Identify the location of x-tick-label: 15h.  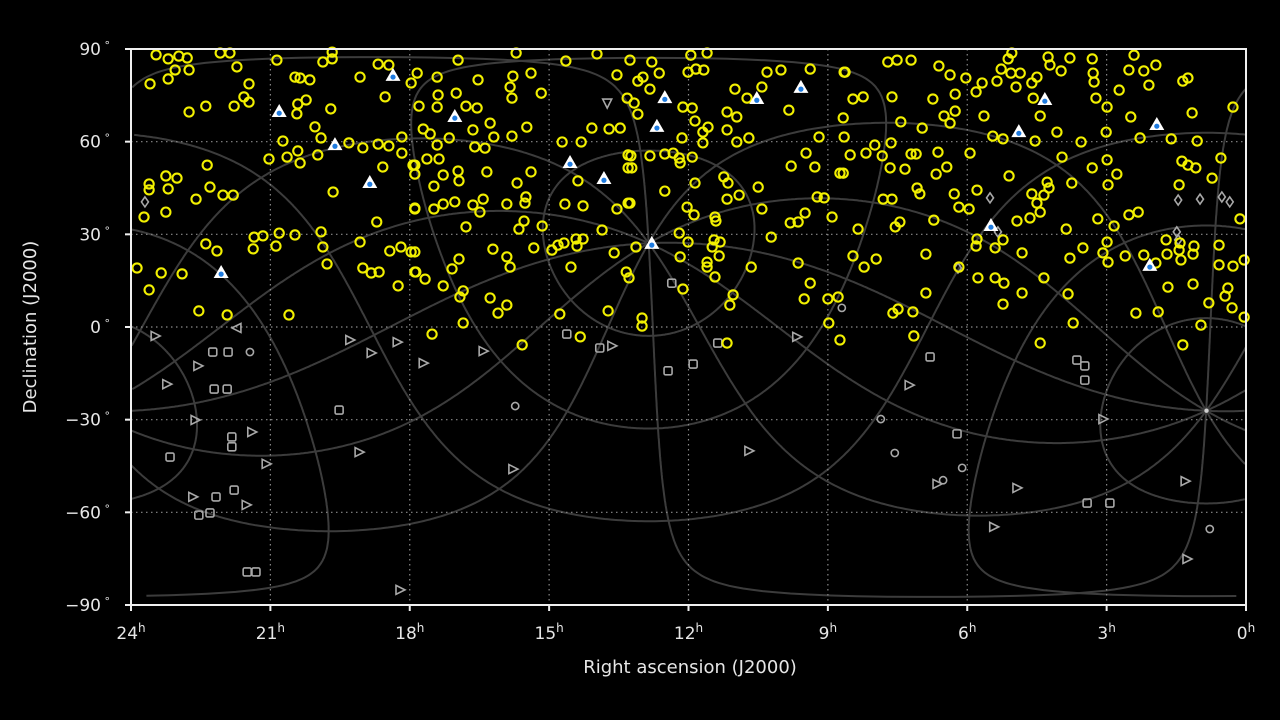
(549, 632).